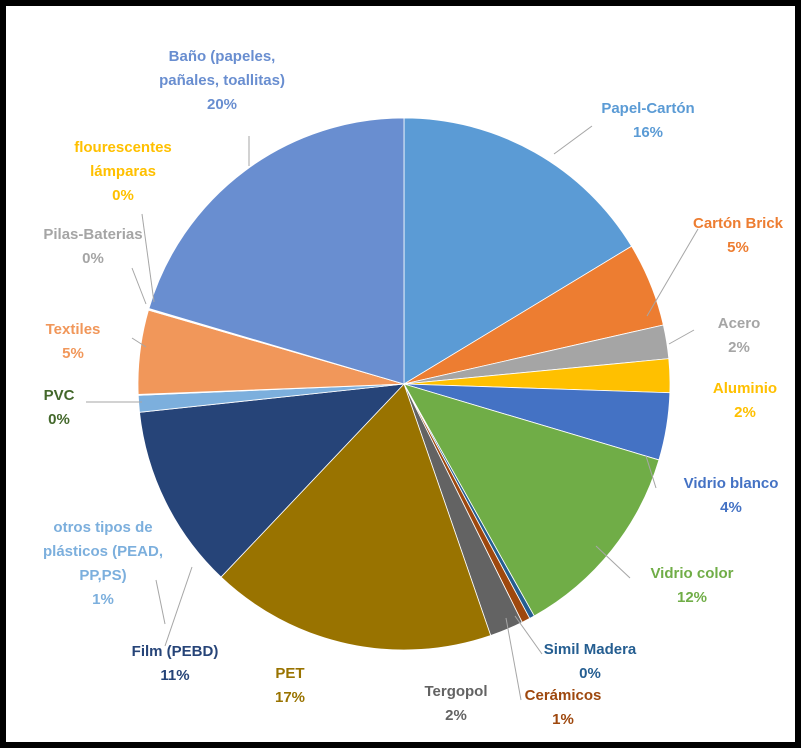 The image size is (801, 754). Describe the element at coordinates (648, 132) in the screenshot. I see `data-label-percent: 16%` at that location.